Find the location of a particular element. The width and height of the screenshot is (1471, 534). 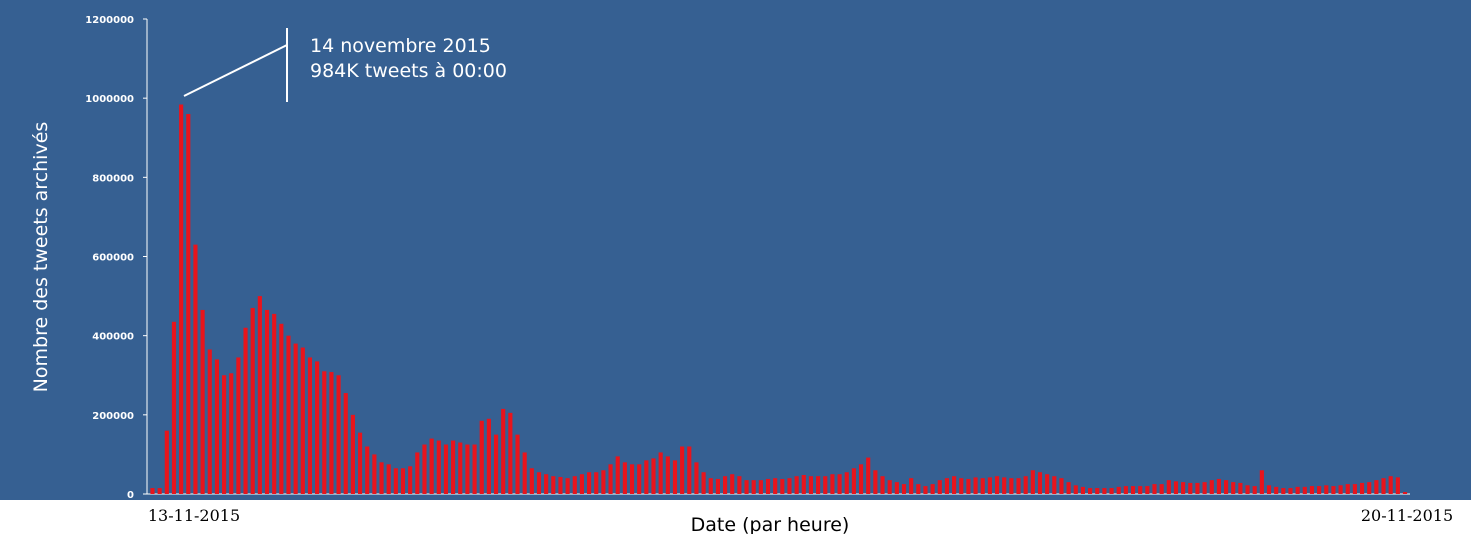

y-tick-label: 800000 is located at coordinates (113, 178).